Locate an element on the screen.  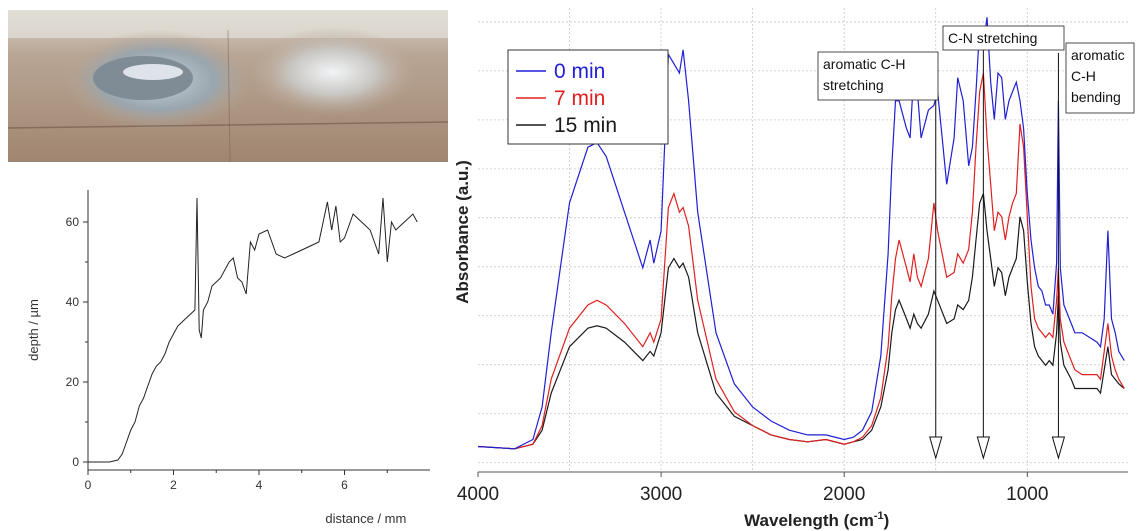
x-tick-label: 6 is located at coordinates (344, 485).